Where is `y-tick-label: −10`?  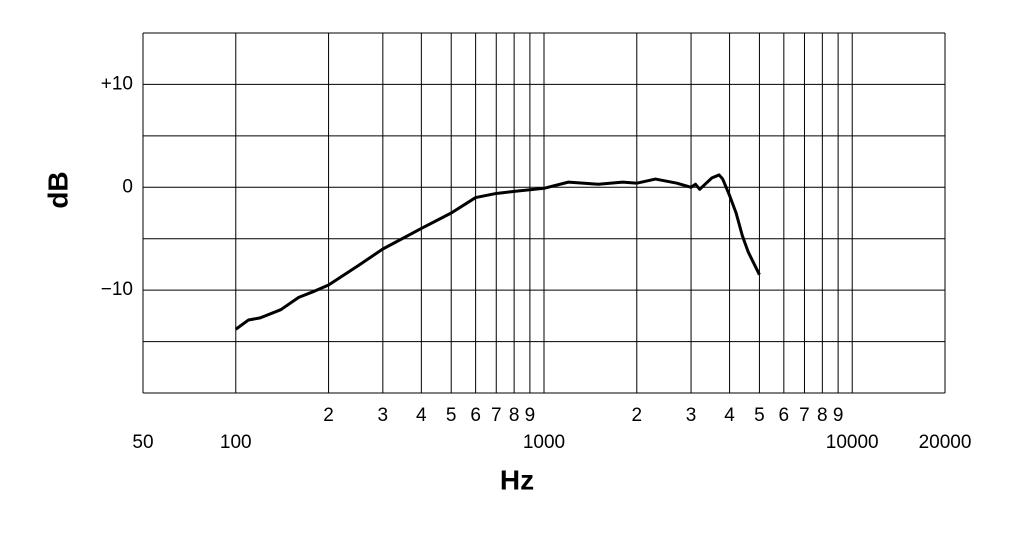
y-tick-label: −10 is located at coordinates (117, 289).